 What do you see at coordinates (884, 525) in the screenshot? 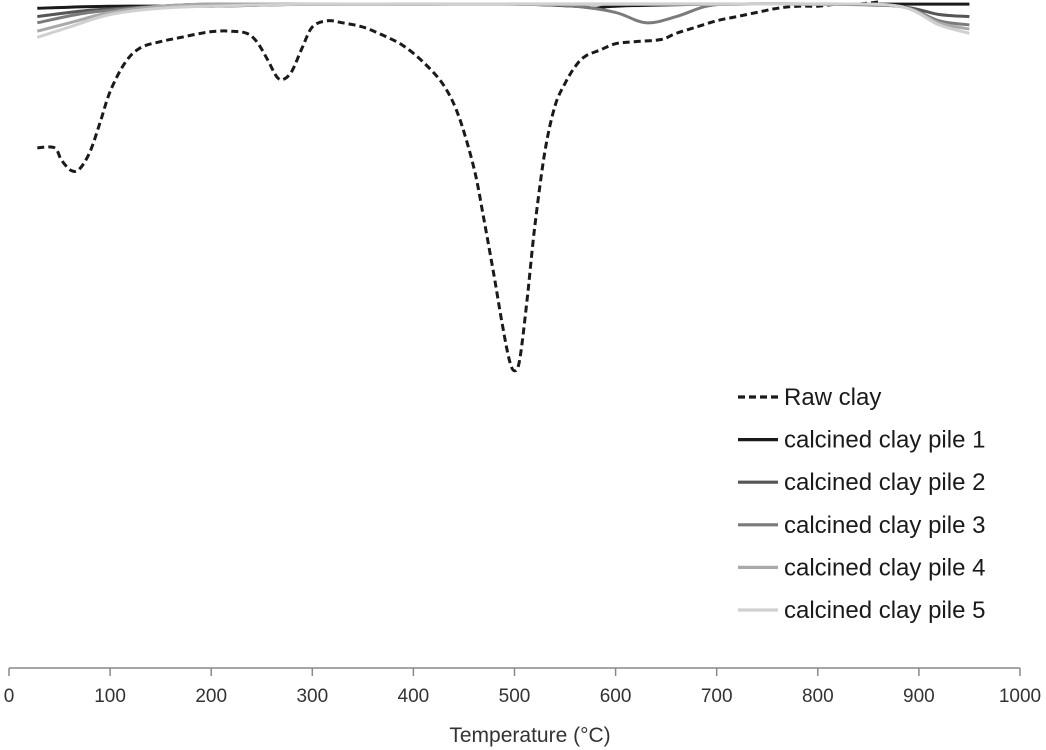
I see `legend-label: calcined clay pile 3` at bounding box center [884, 525].